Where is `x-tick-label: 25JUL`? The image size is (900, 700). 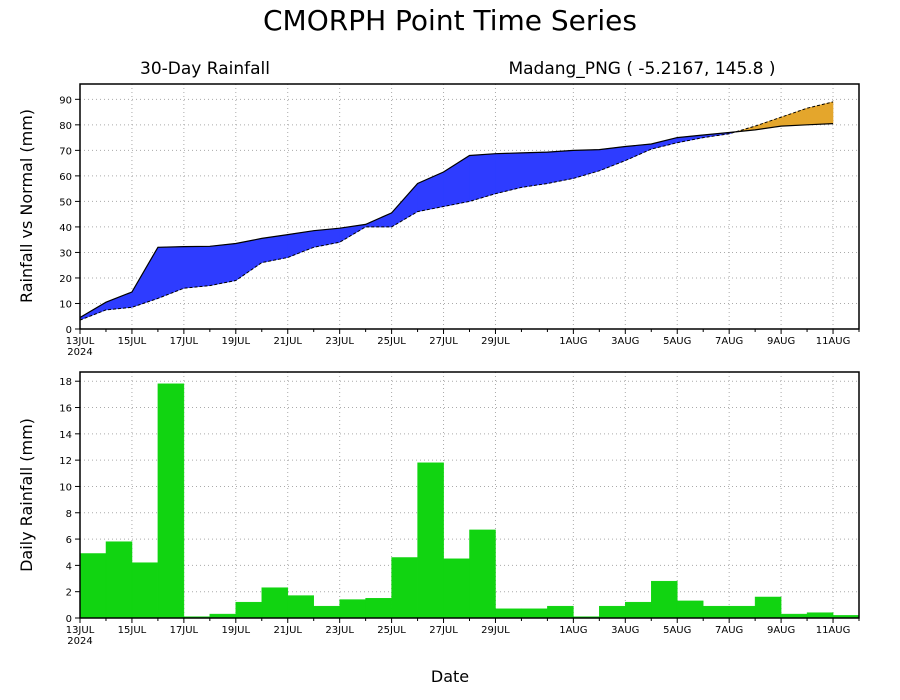 x-tick-label: 25JUL is located at coordinates (391, 341).